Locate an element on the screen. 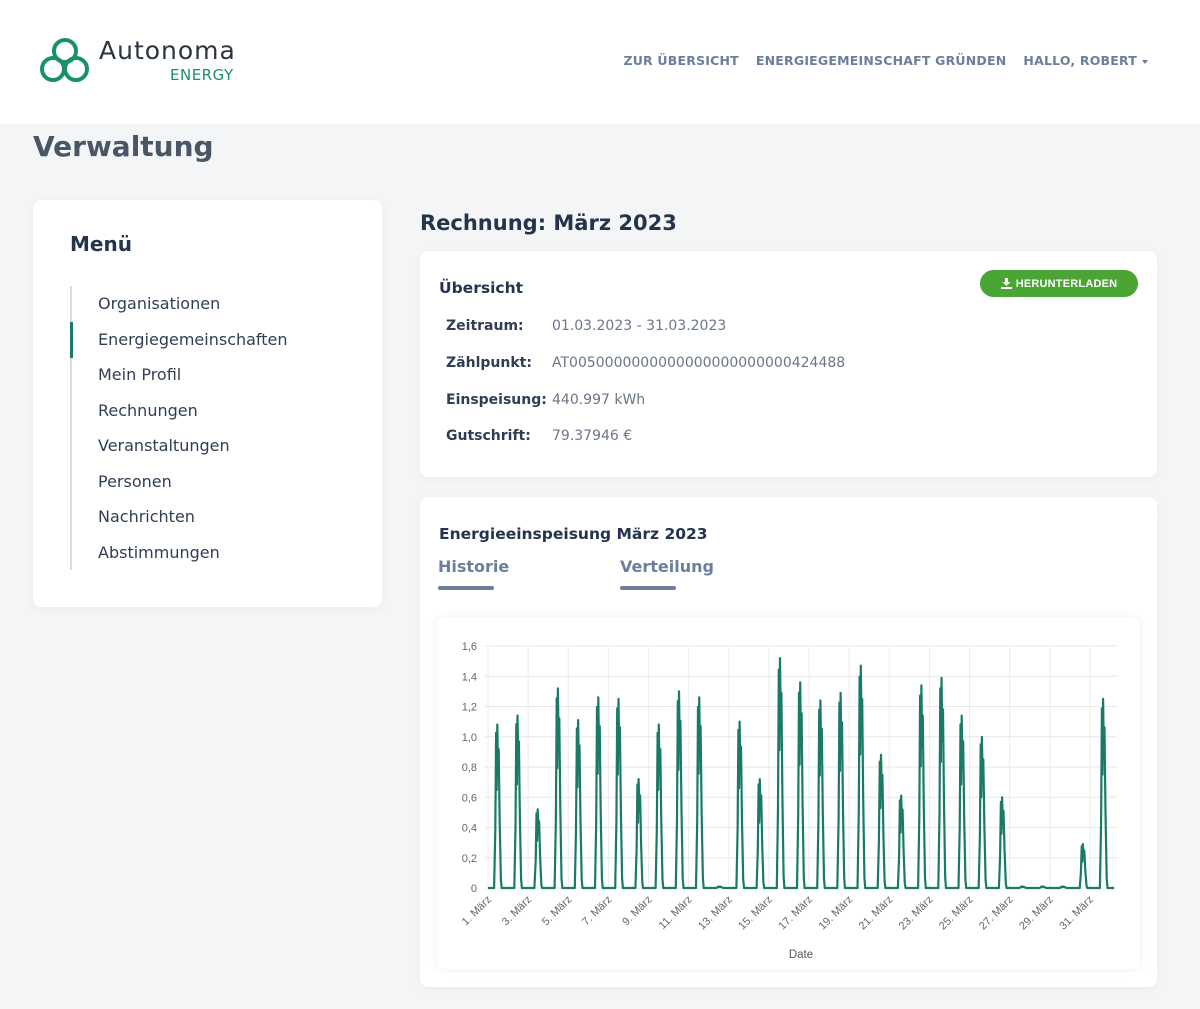 The image size is (1200, 1009). user-greeting: HALLO, ROBERT is located at coordinates (1080, 60).